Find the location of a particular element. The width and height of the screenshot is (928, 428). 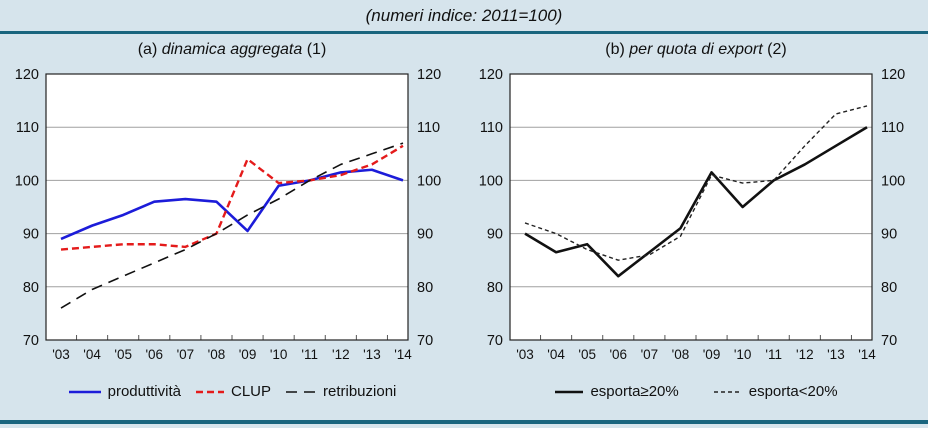

panel-b-title-prefix: (b) is located at coordinates (617, 49).